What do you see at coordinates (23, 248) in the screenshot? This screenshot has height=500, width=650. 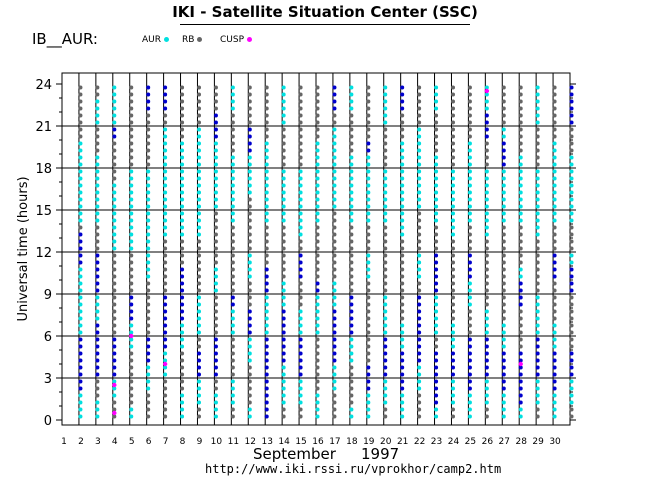 I see `y-axis-label: Universal time (hours)` at bounding box center [23, 248].